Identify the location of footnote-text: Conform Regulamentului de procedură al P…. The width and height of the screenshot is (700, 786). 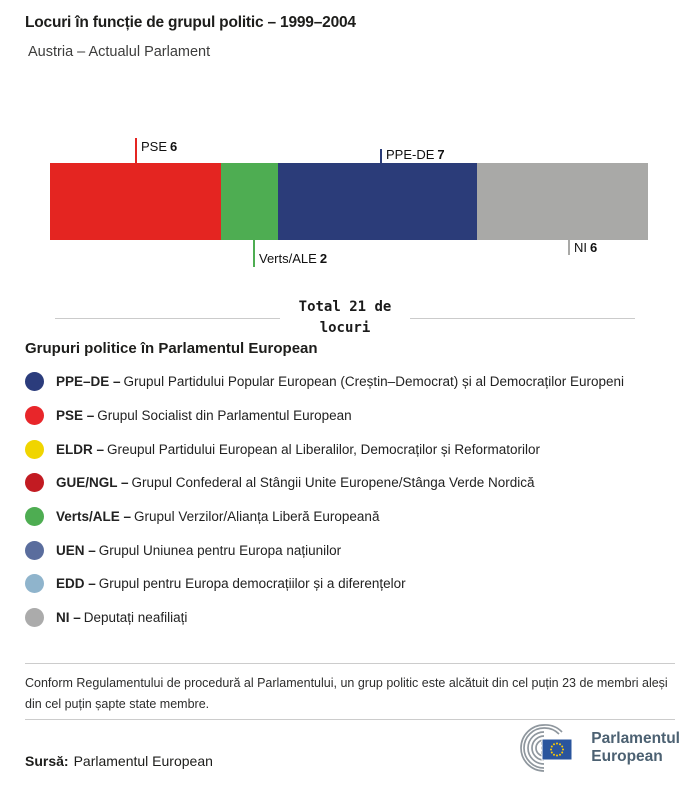
(346, 693).